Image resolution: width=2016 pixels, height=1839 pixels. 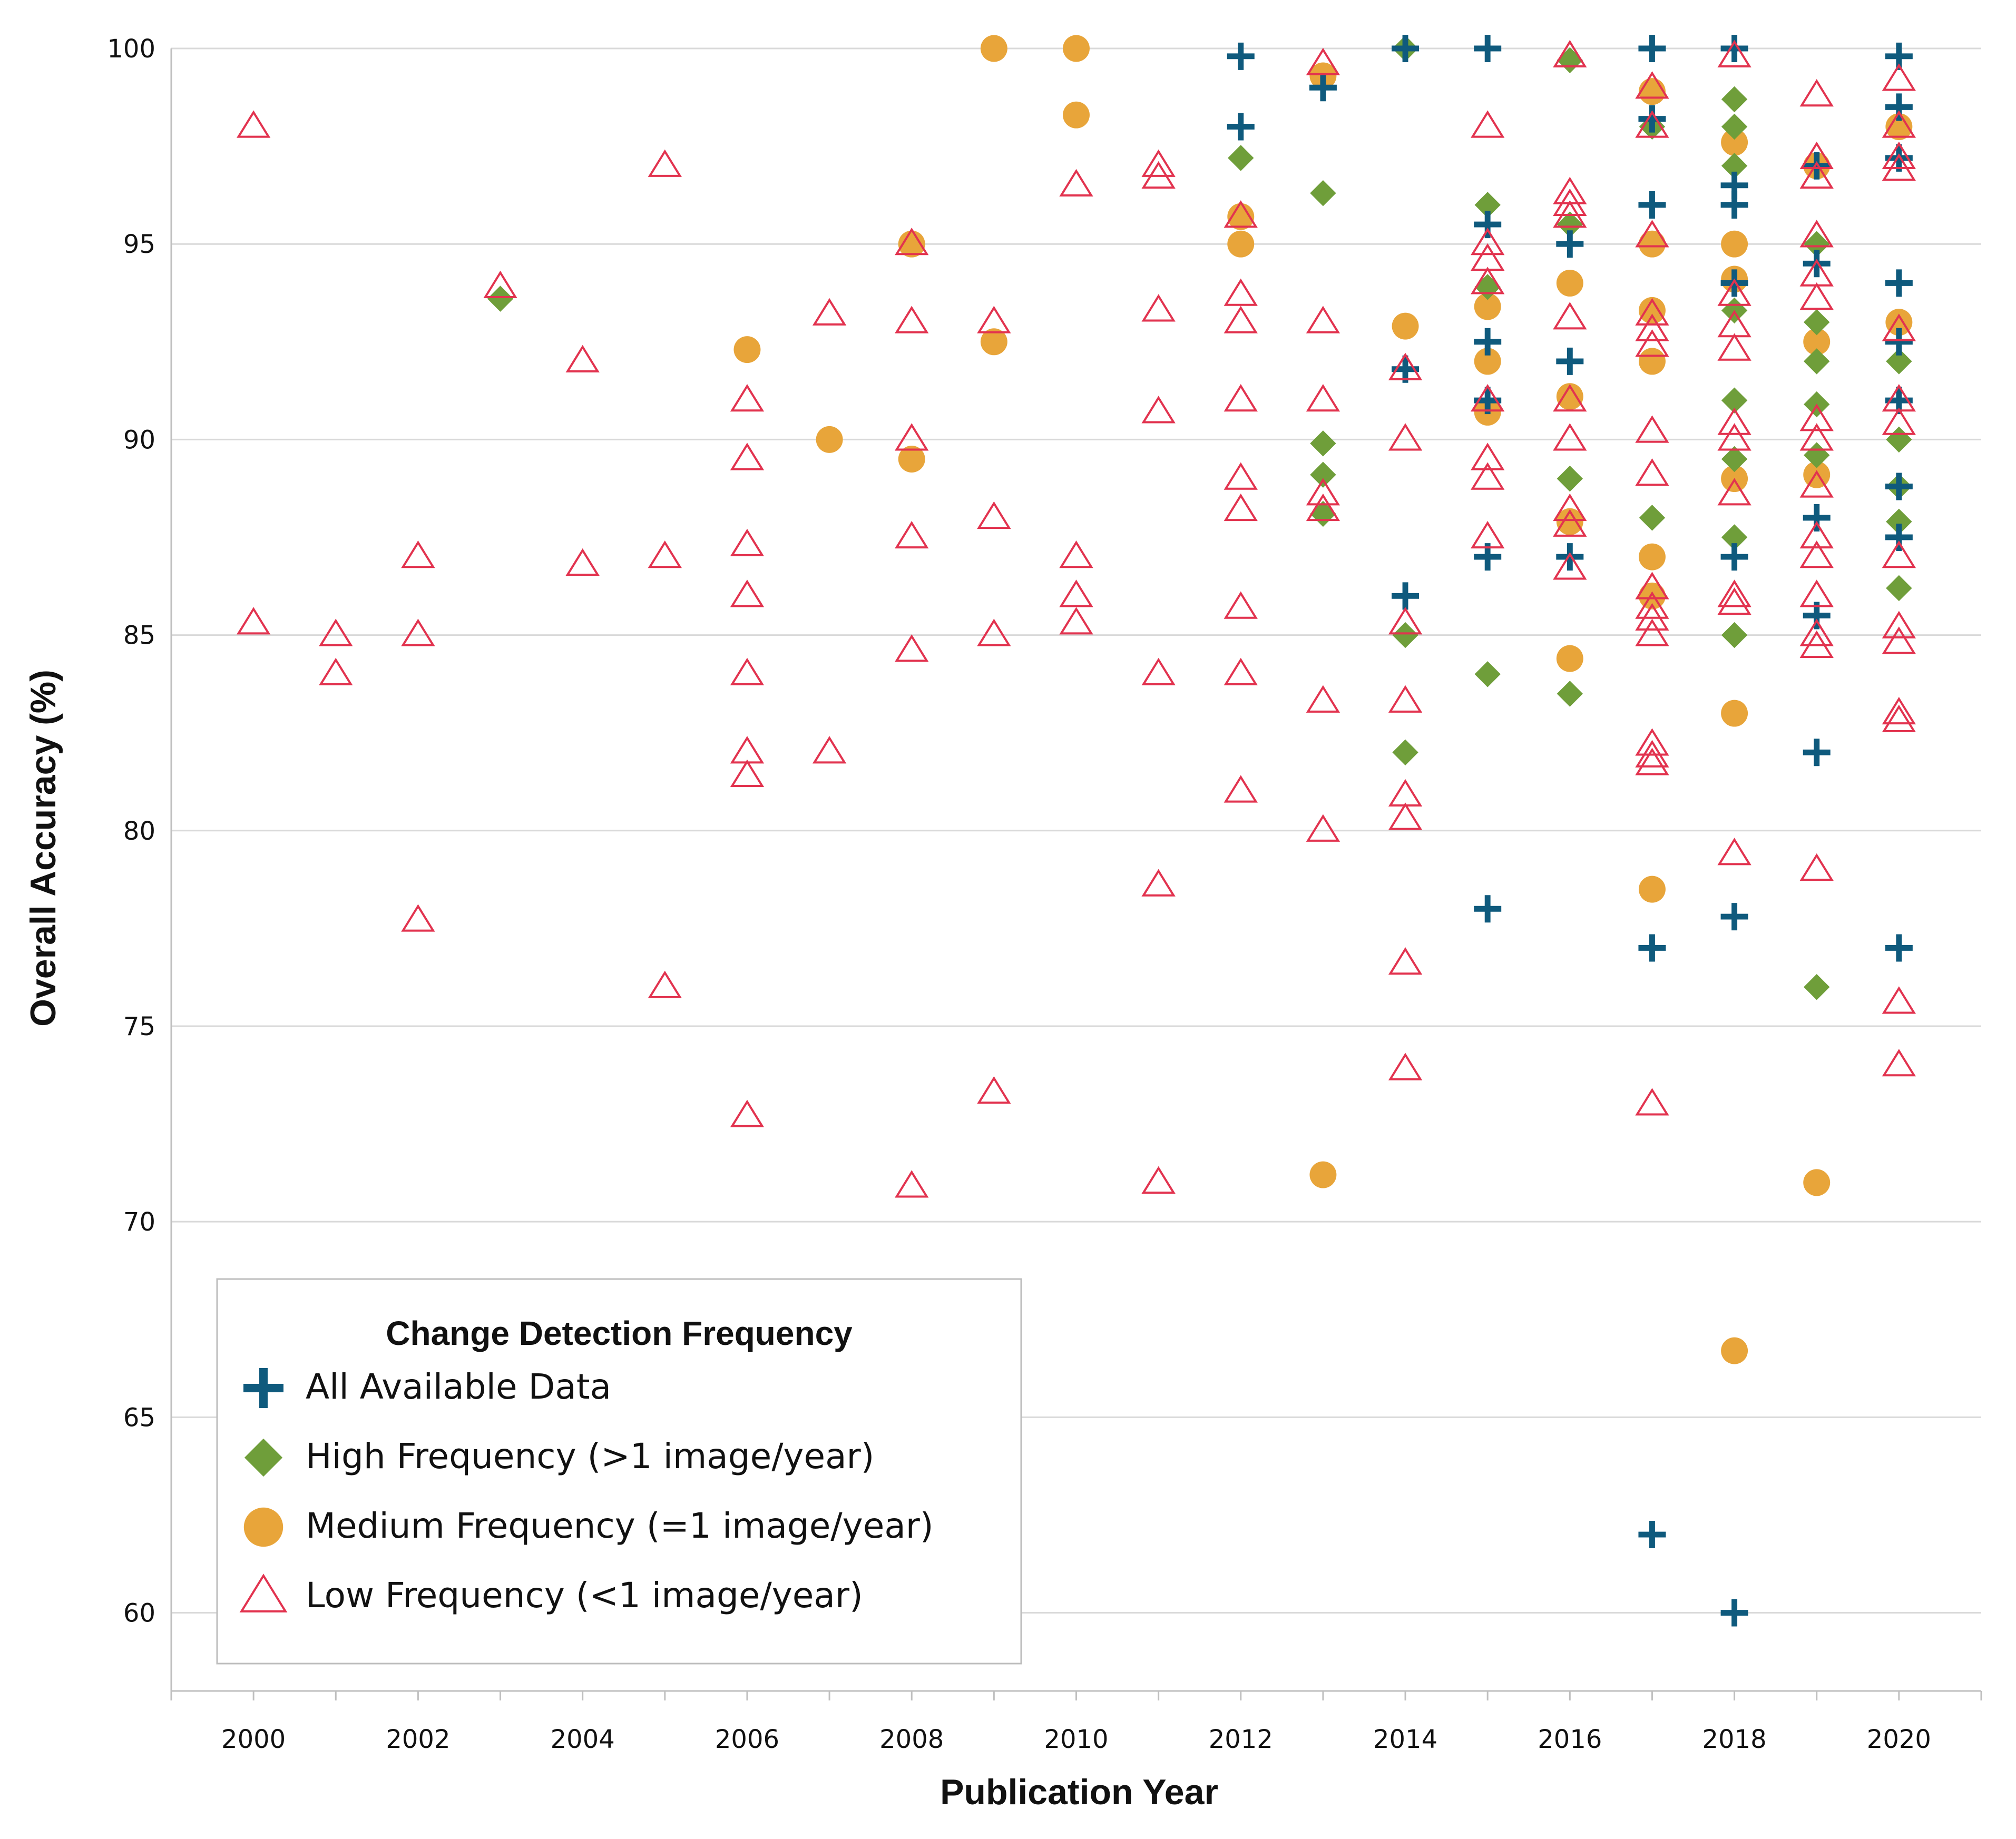 I want to click on y-axis-ticks: 60 65 70 75 80 85 90 95 100, so click(x=131, y=831).